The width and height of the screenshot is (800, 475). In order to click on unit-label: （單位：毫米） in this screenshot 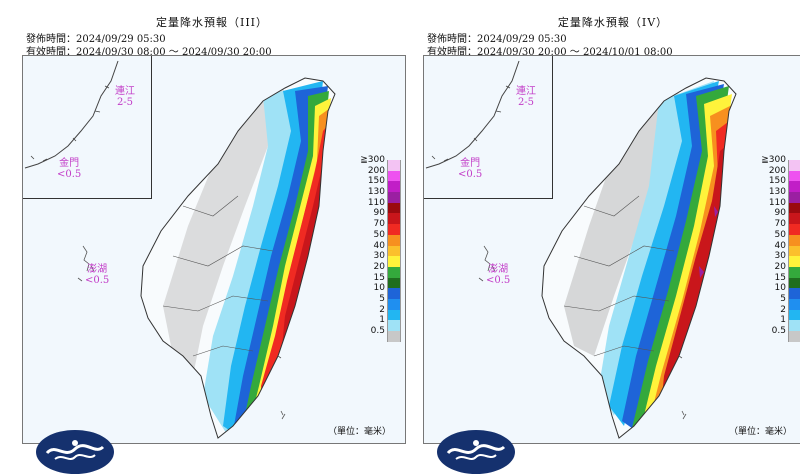, I will do `click(760, 432)`.